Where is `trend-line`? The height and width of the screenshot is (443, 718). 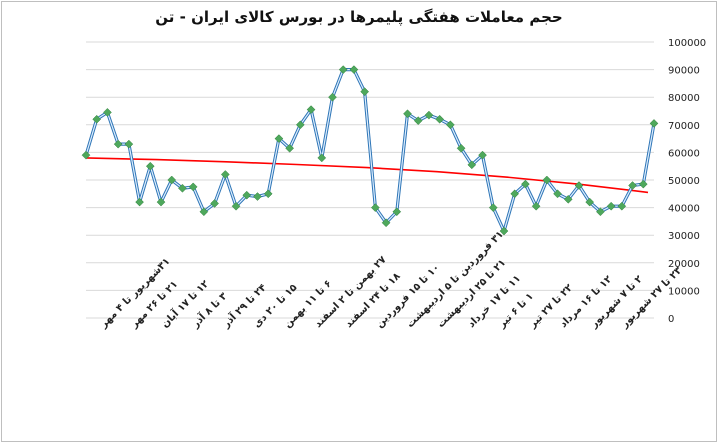
trend-line is located at coordinates (367, 175).